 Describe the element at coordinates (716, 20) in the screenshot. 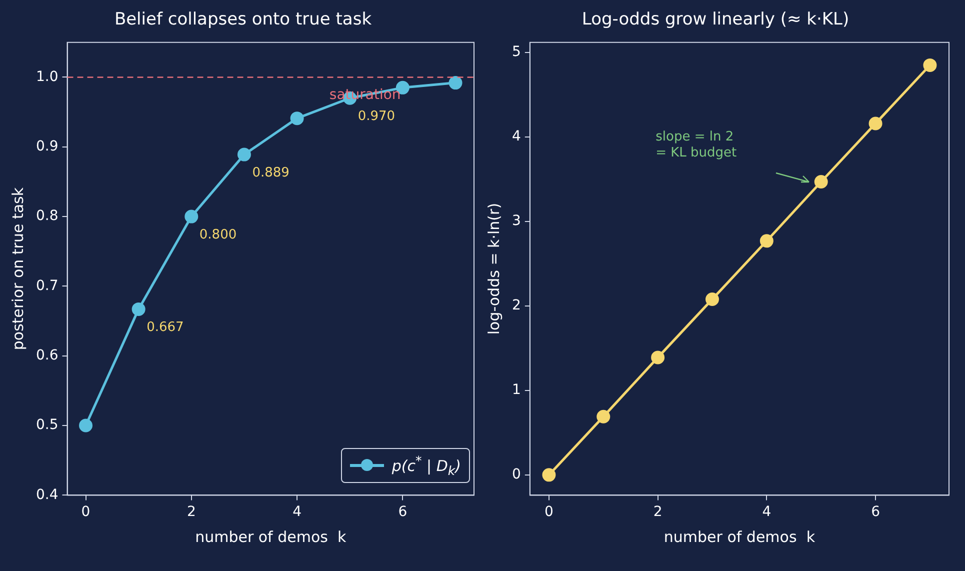

I see `chart-title: Log-odds grow linearly (≈ k·KL)` at that location.